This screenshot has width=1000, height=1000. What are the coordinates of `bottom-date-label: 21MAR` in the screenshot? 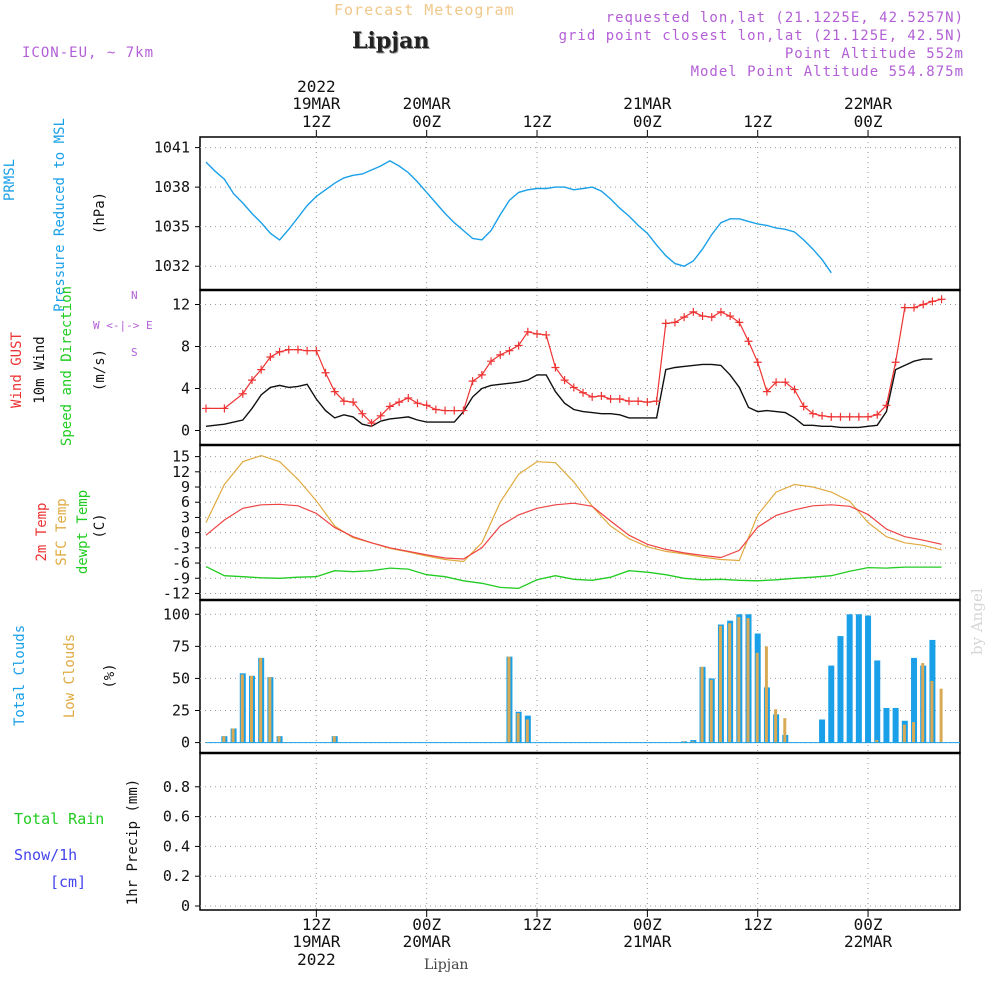 It's located at (647, 941).